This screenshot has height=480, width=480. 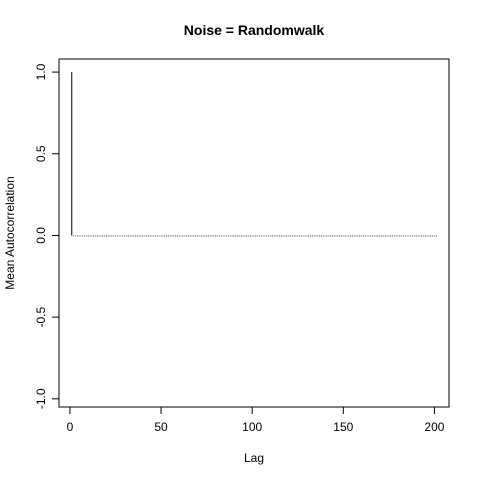 I want to click on x-tick-label: 200, so click(x=434, y=427).